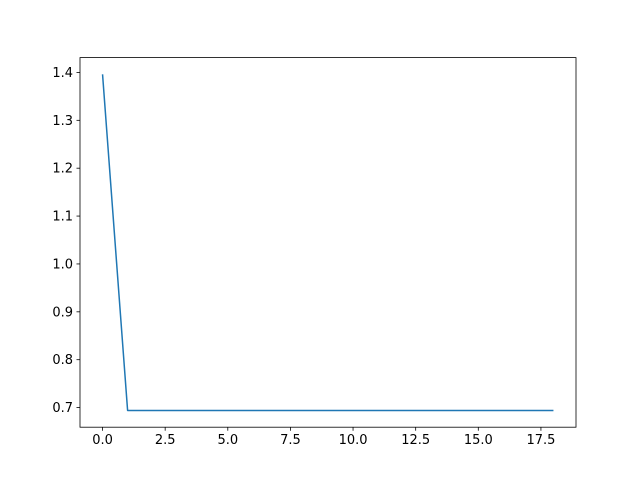 The image size is (640, 480). What do you see at coordinates (62, 408) in the screenshot?
I see `y-tick-label: 0.7` at bounding box center [62, 408].